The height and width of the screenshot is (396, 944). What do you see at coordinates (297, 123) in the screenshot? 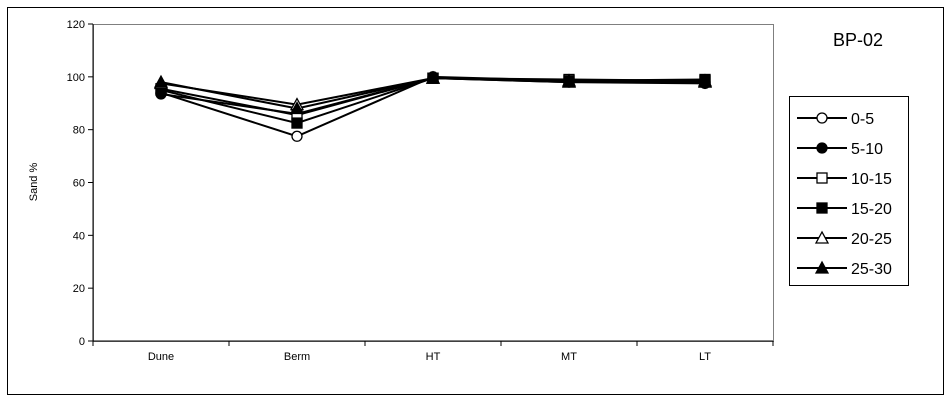
I see `data-point-15-20-Berm` at bounding box center [297, 123].